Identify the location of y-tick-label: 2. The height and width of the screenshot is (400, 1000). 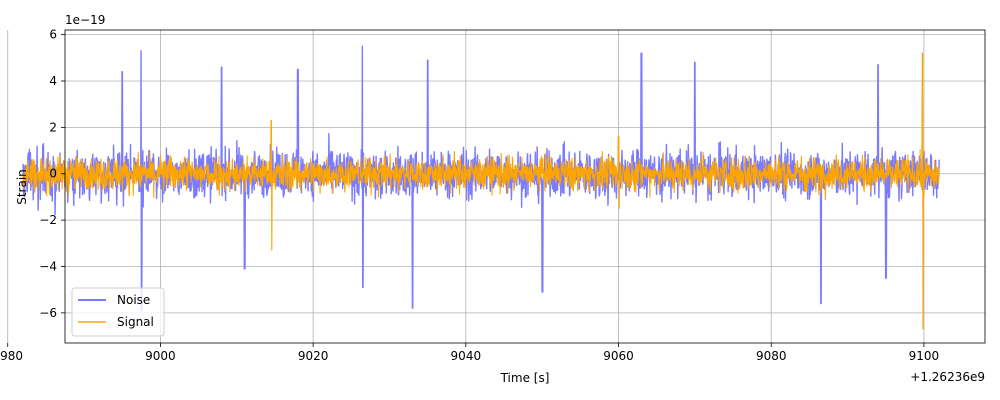
(53, 127).